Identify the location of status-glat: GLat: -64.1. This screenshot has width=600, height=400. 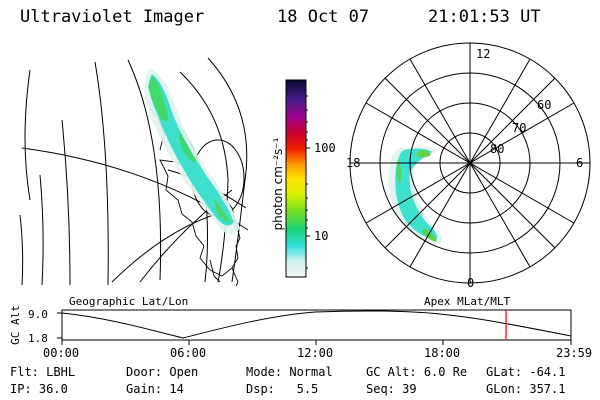
(526, 372).